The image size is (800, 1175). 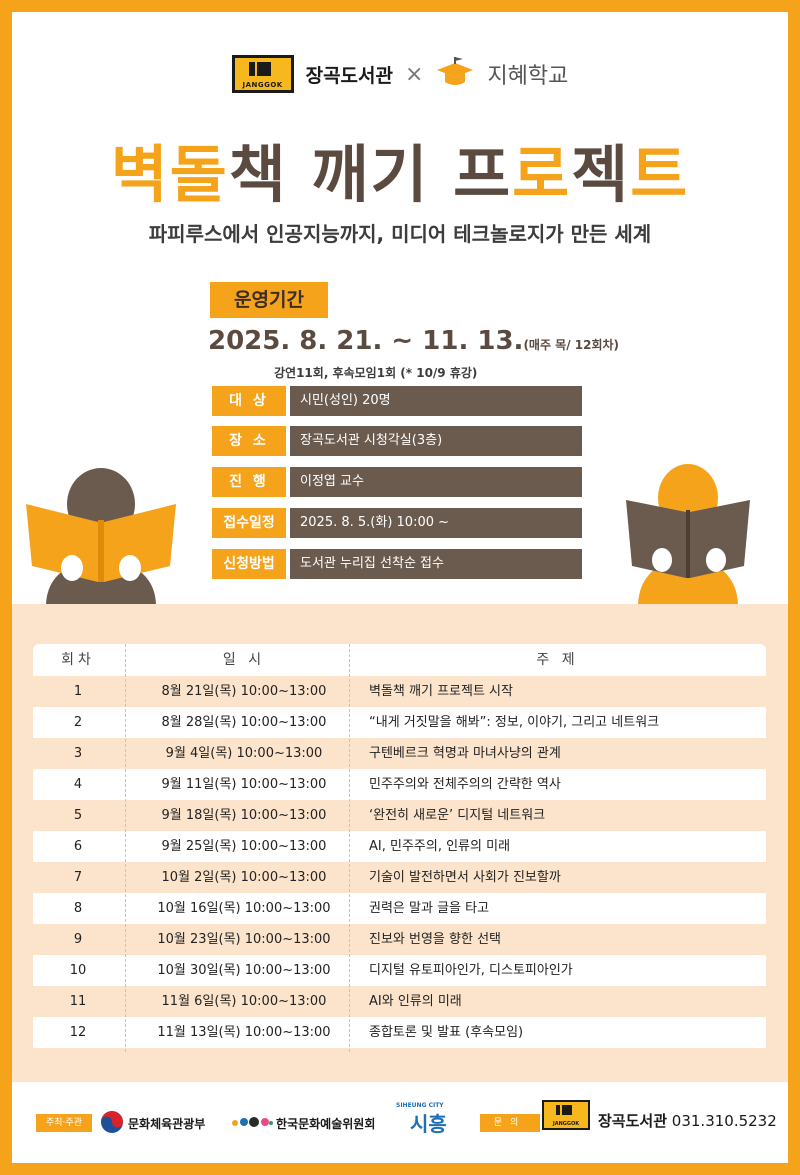 I want to click on info-value: 시민(성인) 20명, so click(x=436, y=401).